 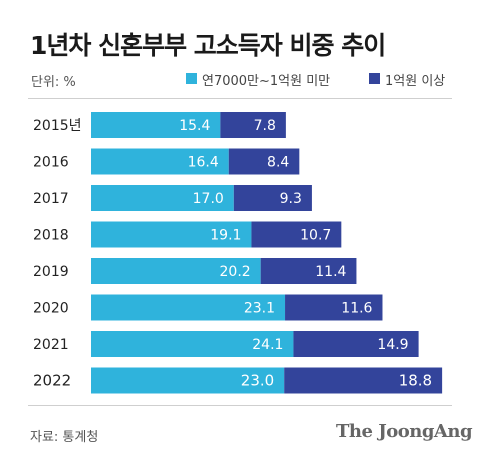 What do you see at coordinates (266, 81) in the screenshot?
I see `legend-label-low-income: 연7000만~1억원 미만` at bounding box center [266, 81].